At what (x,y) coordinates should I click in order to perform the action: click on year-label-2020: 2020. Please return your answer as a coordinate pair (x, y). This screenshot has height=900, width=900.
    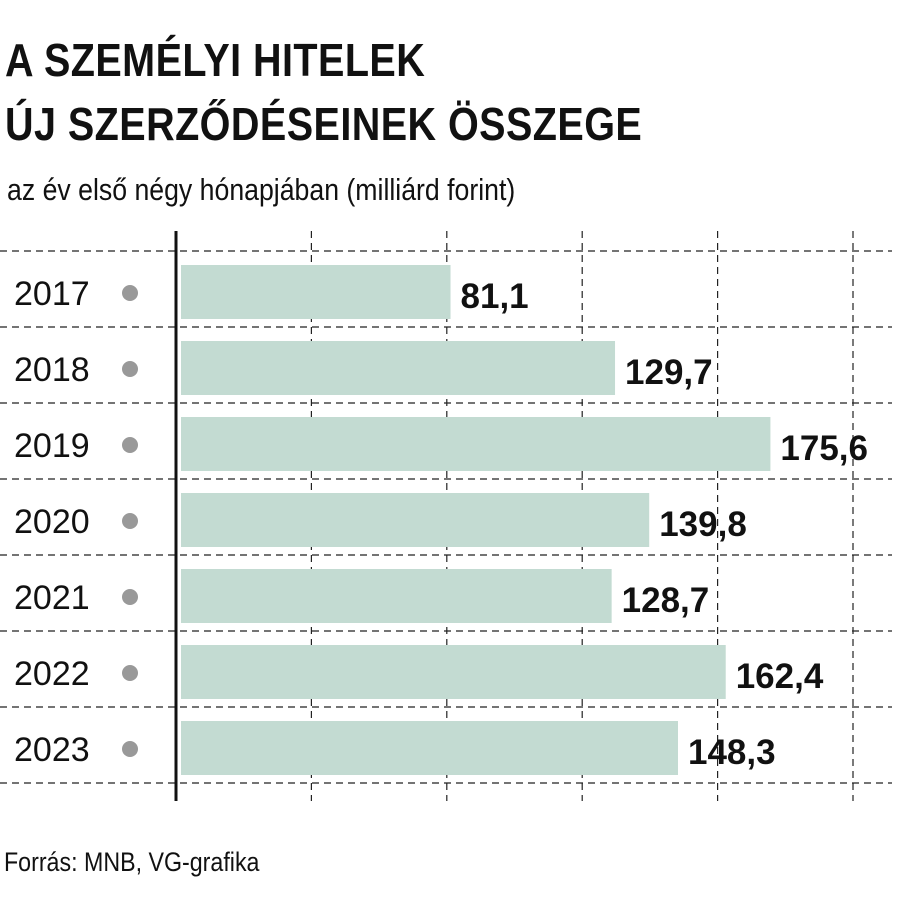
    Looking at the image, I should click on (52, 522).